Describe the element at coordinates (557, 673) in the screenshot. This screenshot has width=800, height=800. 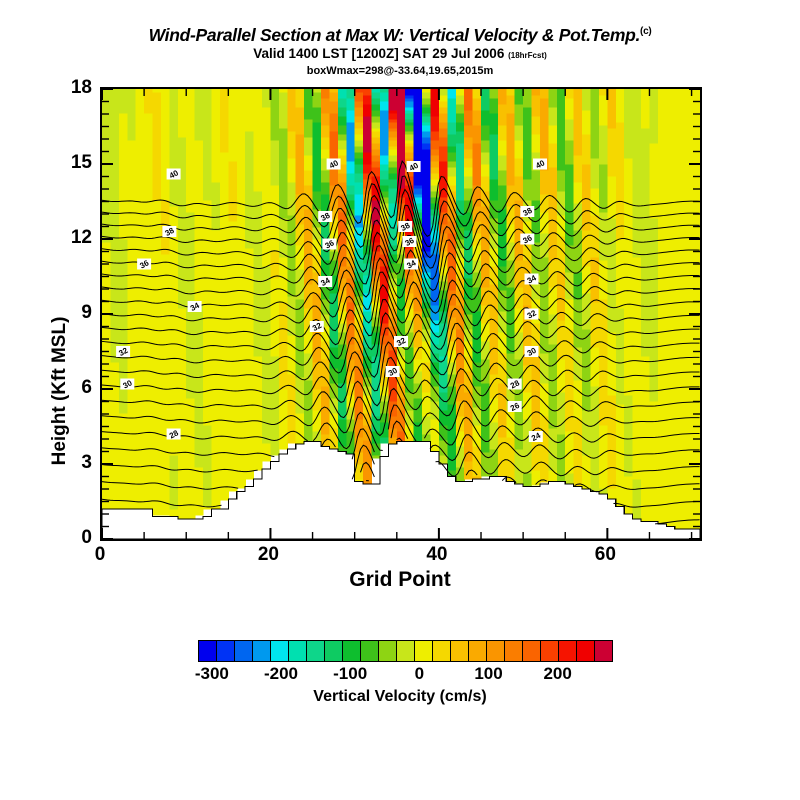
I see `colorbar-tick-label: 200` at that location.